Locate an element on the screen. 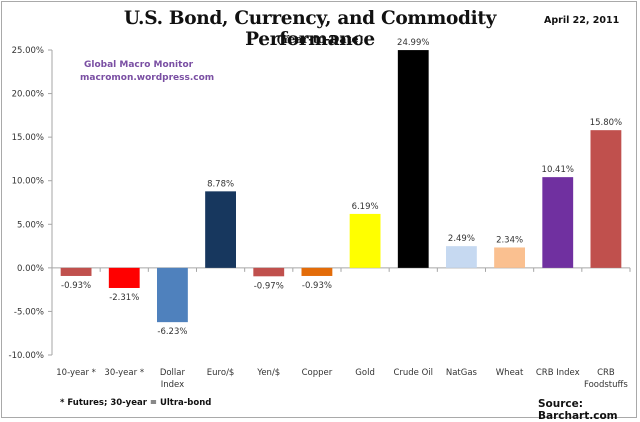 This screenshot has height=422, width=640. x-tick-label: Foodstuffs is located at coordinates (606, 385).